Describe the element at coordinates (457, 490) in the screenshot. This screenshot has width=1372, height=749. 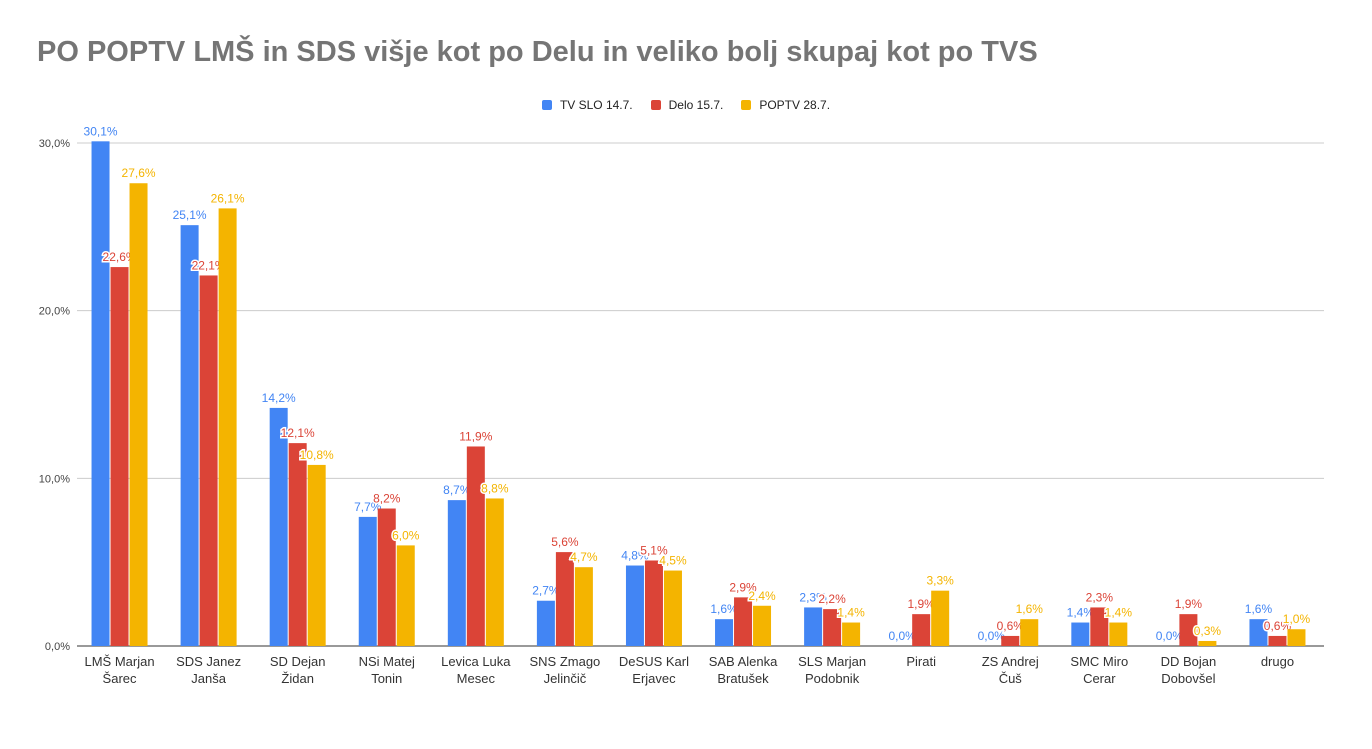
I see `data-label: 8,7%` at that location.